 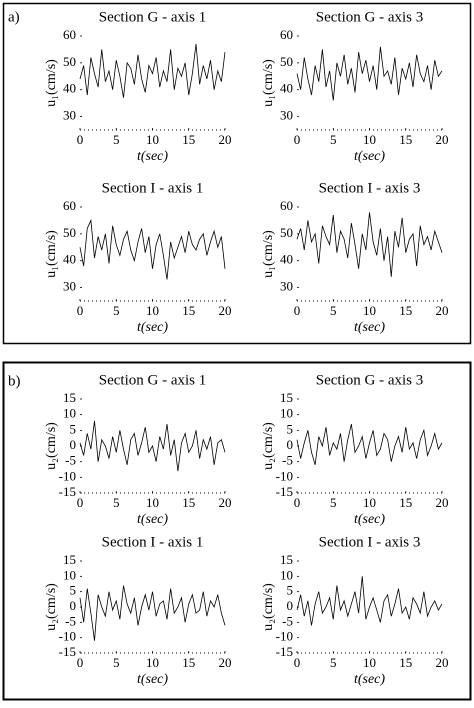 What do you see at coordinates (14, 17) in the screenshot?
I see `panel-label: a)` at bounding box center [14, 17].